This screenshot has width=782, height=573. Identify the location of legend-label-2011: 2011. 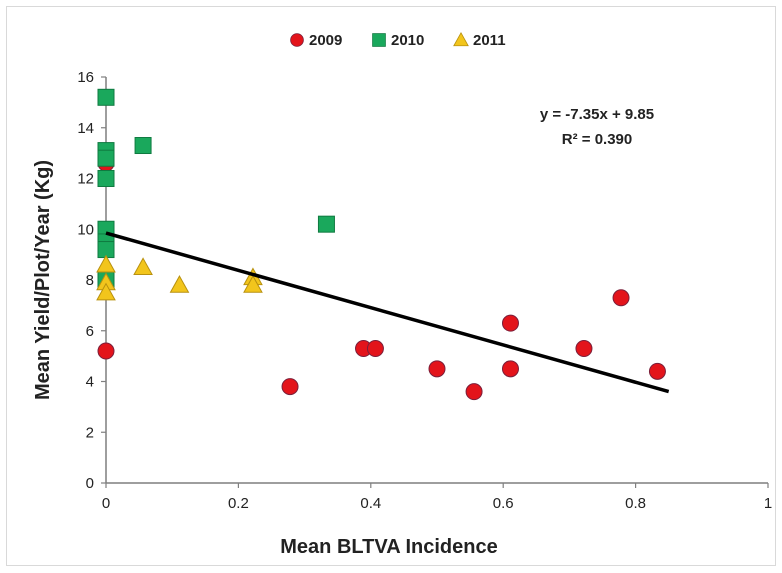
(489, 40).